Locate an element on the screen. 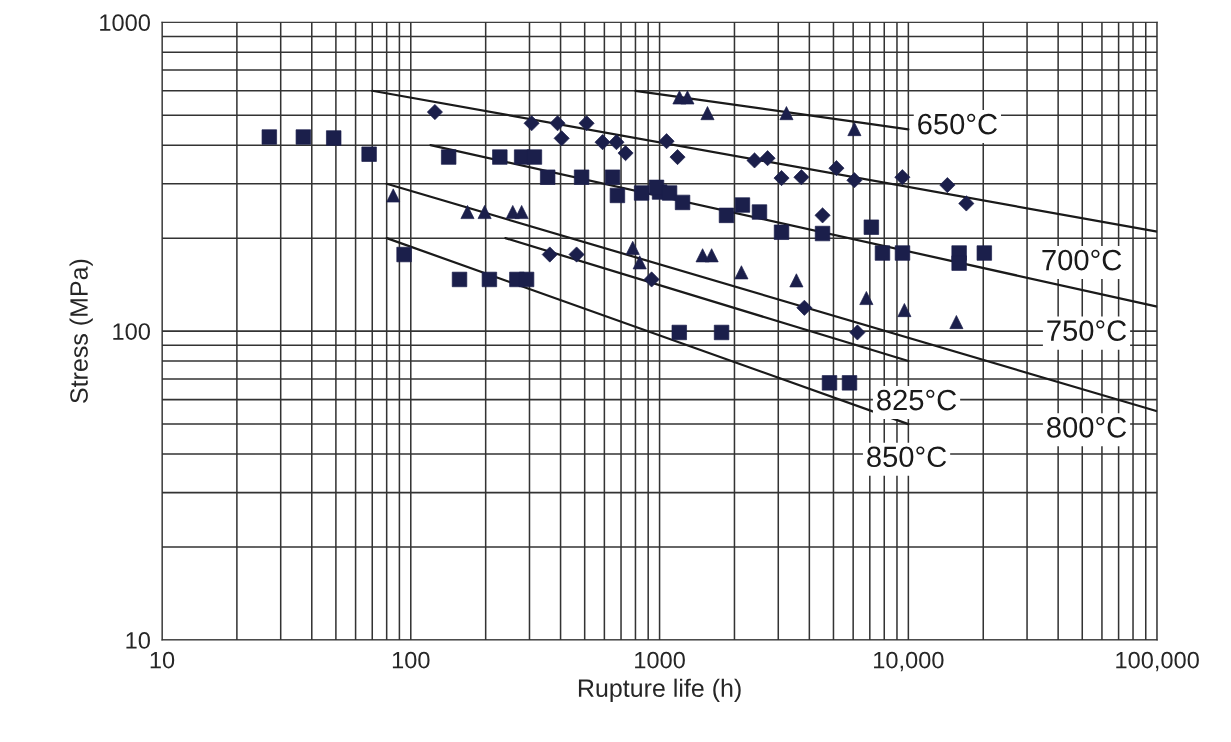  x-axis-title: Rupture life (h) is located at coordinates (659, 690).